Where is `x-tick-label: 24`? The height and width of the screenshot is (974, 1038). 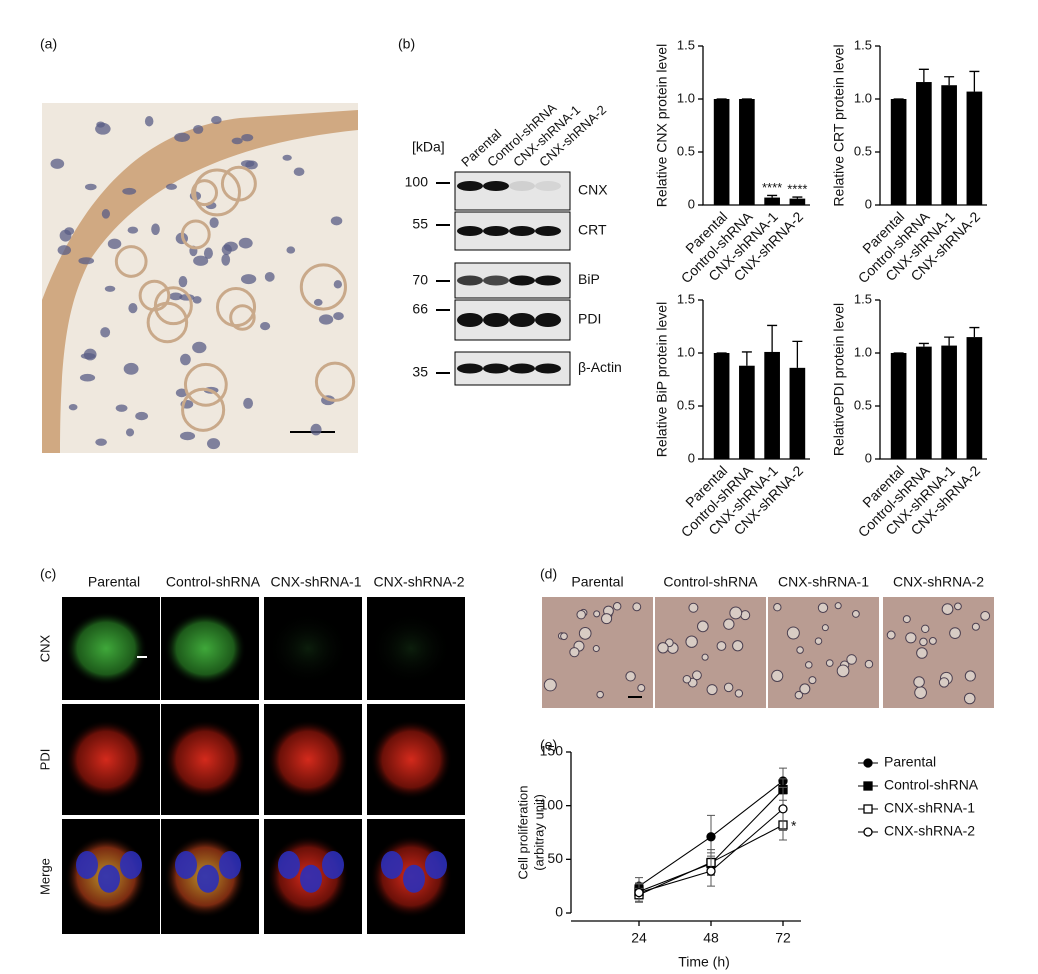
x-tick-label: 24 is located at coordinates (639, 938).